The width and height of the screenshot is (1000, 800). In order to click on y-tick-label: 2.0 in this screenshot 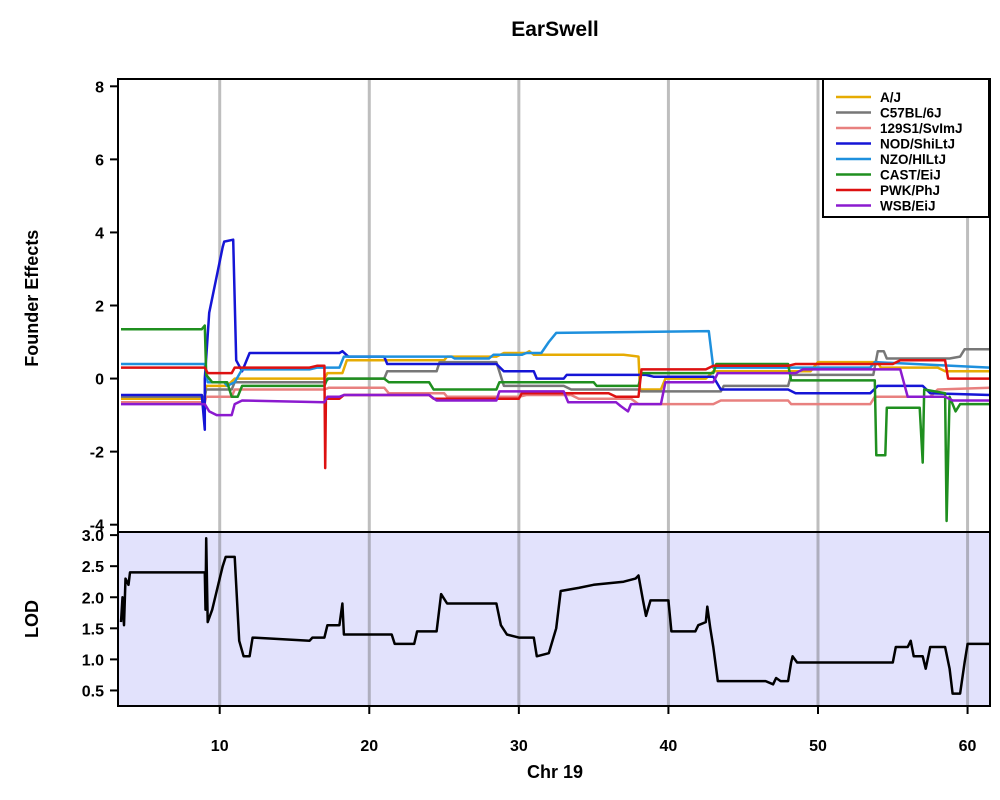, I will do `click(93, 598)`.